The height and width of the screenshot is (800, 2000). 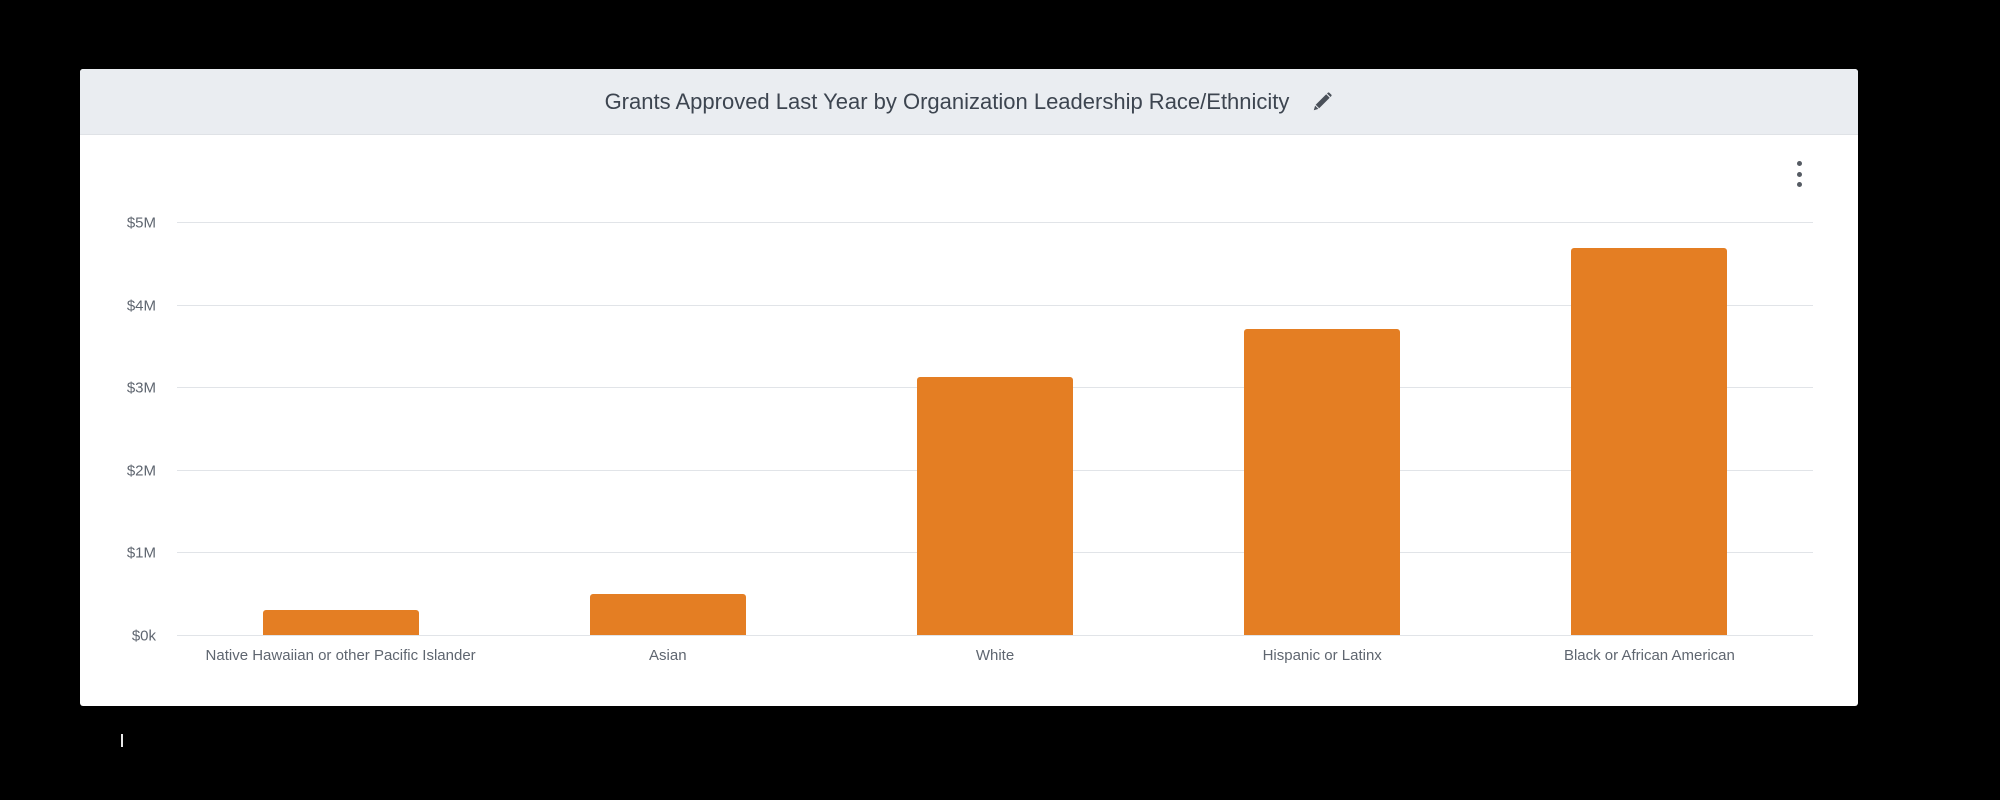 What do you see at coordinates (995, 655) in the screenshot?
I see `x-axis-category-label: White` at bounding box center [995, 655].